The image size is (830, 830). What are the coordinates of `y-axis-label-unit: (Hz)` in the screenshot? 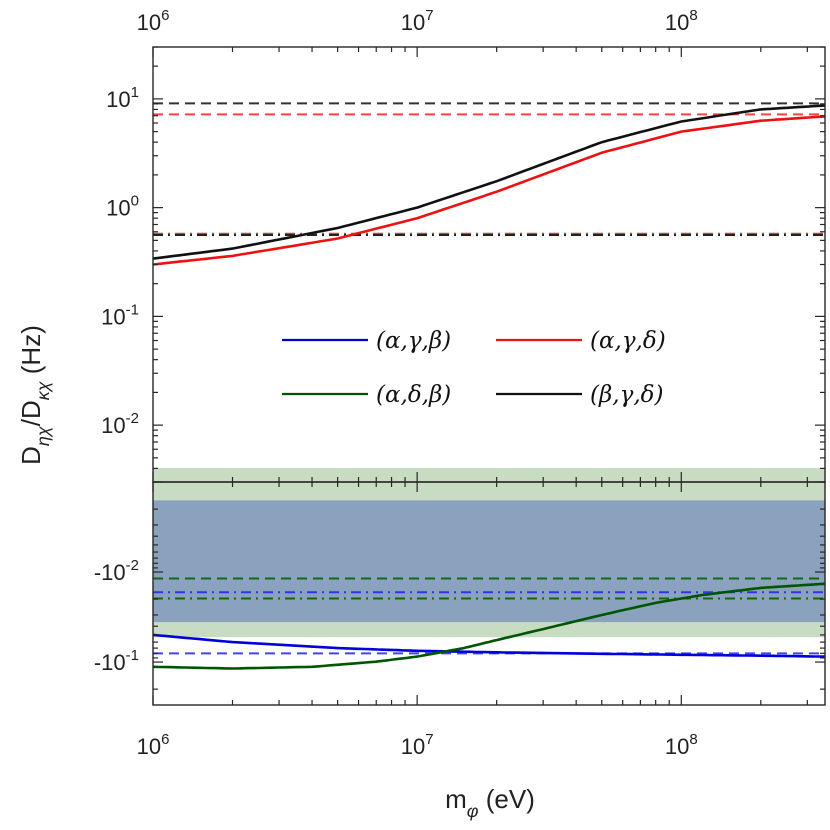 It's located at (31, 353).